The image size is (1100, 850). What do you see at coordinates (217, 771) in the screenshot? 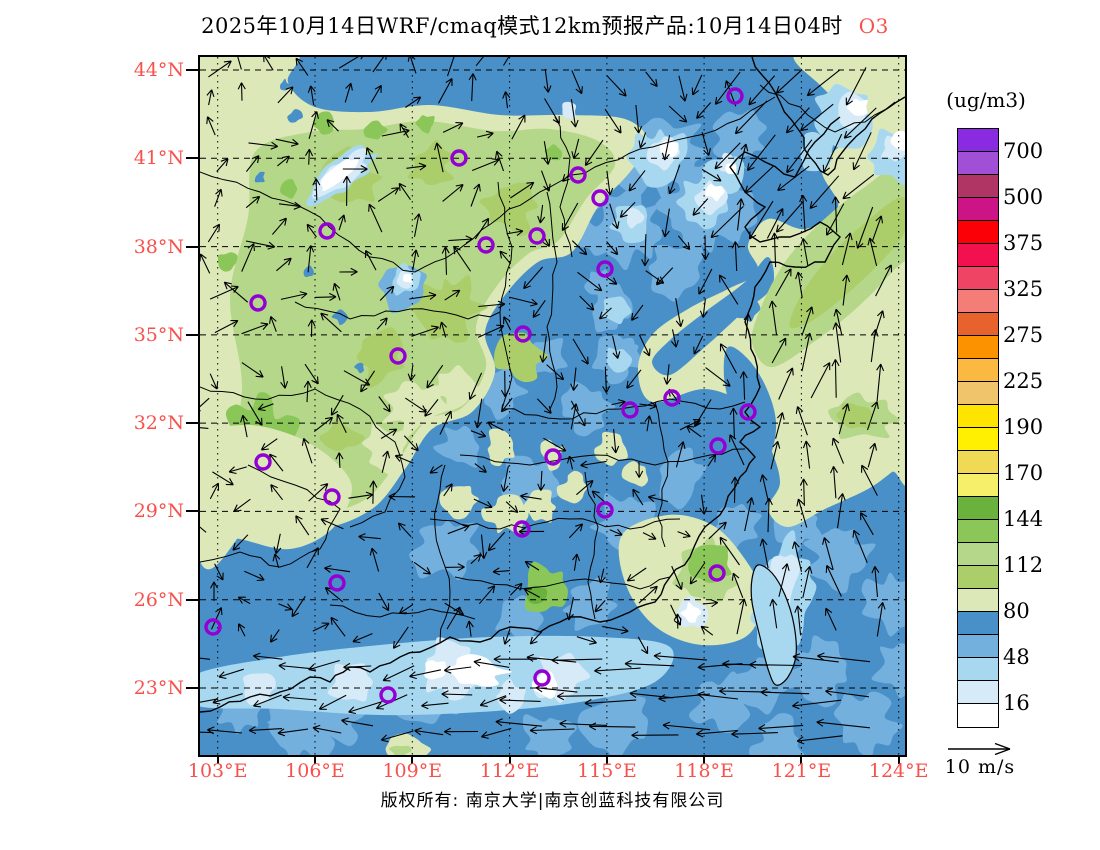
I see `lon-label: 103°E` at bounding box center [217, 771].